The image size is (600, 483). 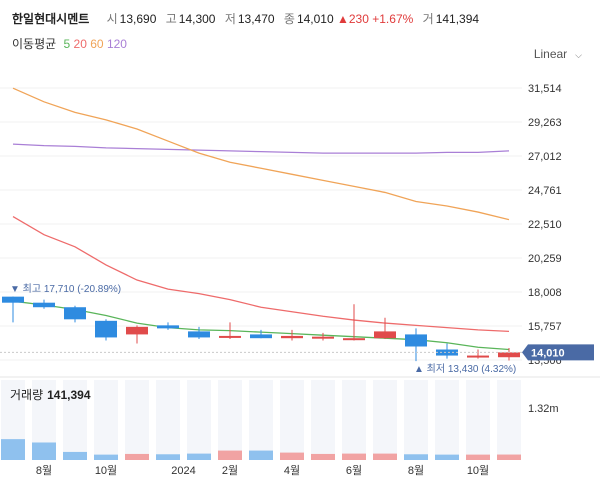 I want to click on y-tick-label: 18,008, so click(x=545, y=293).